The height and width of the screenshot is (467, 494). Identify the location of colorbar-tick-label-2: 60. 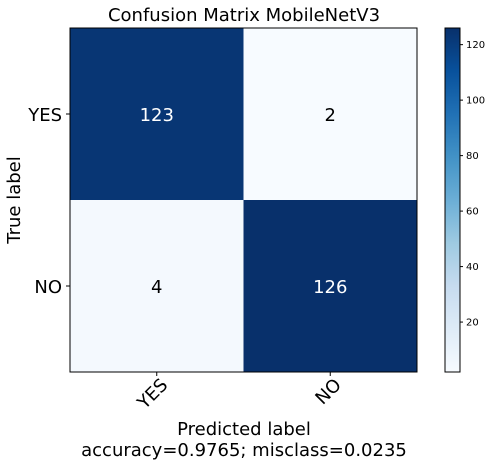
(472, 212).